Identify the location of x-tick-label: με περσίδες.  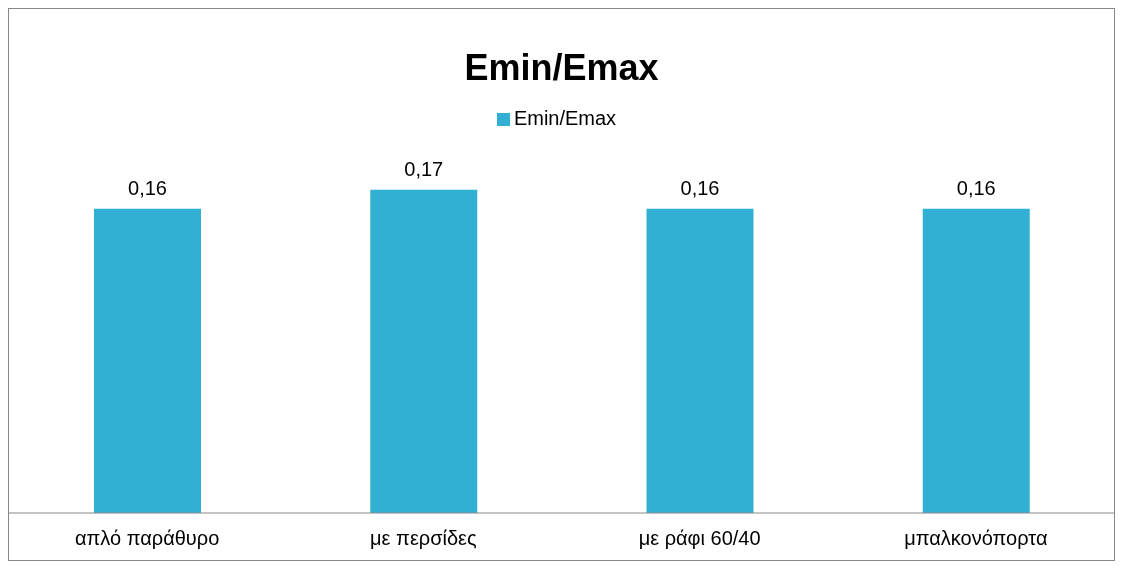
(424, 538).